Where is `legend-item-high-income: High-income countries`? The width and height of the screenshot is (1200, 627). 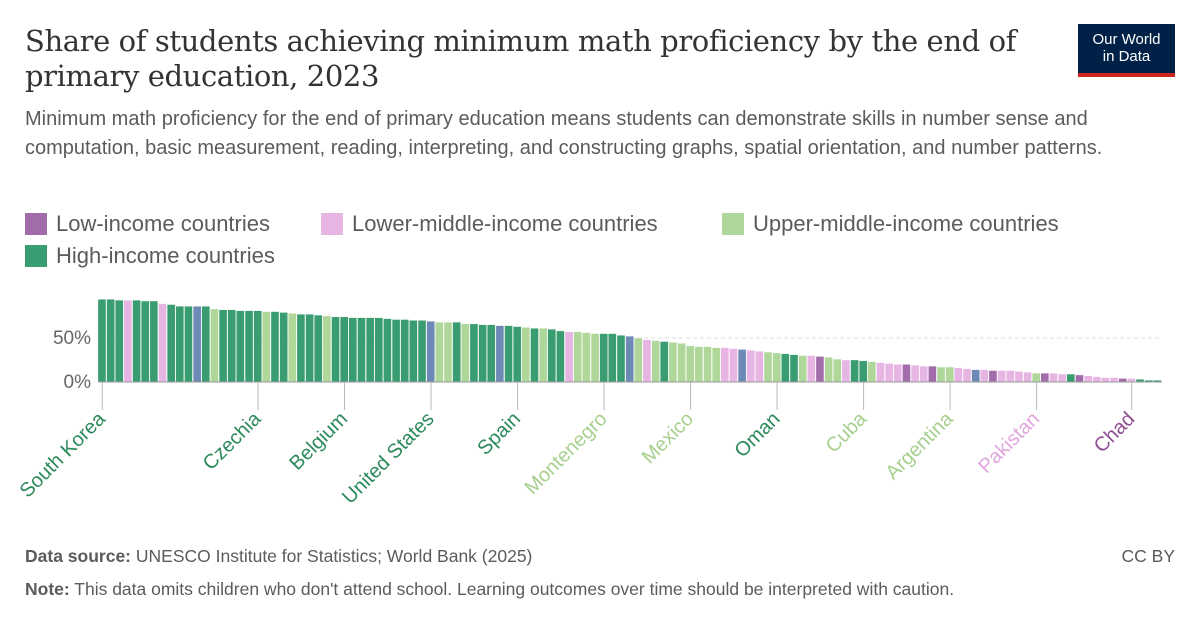 legend-item-high-income: High-income countries is located at coordinates (150, 256).